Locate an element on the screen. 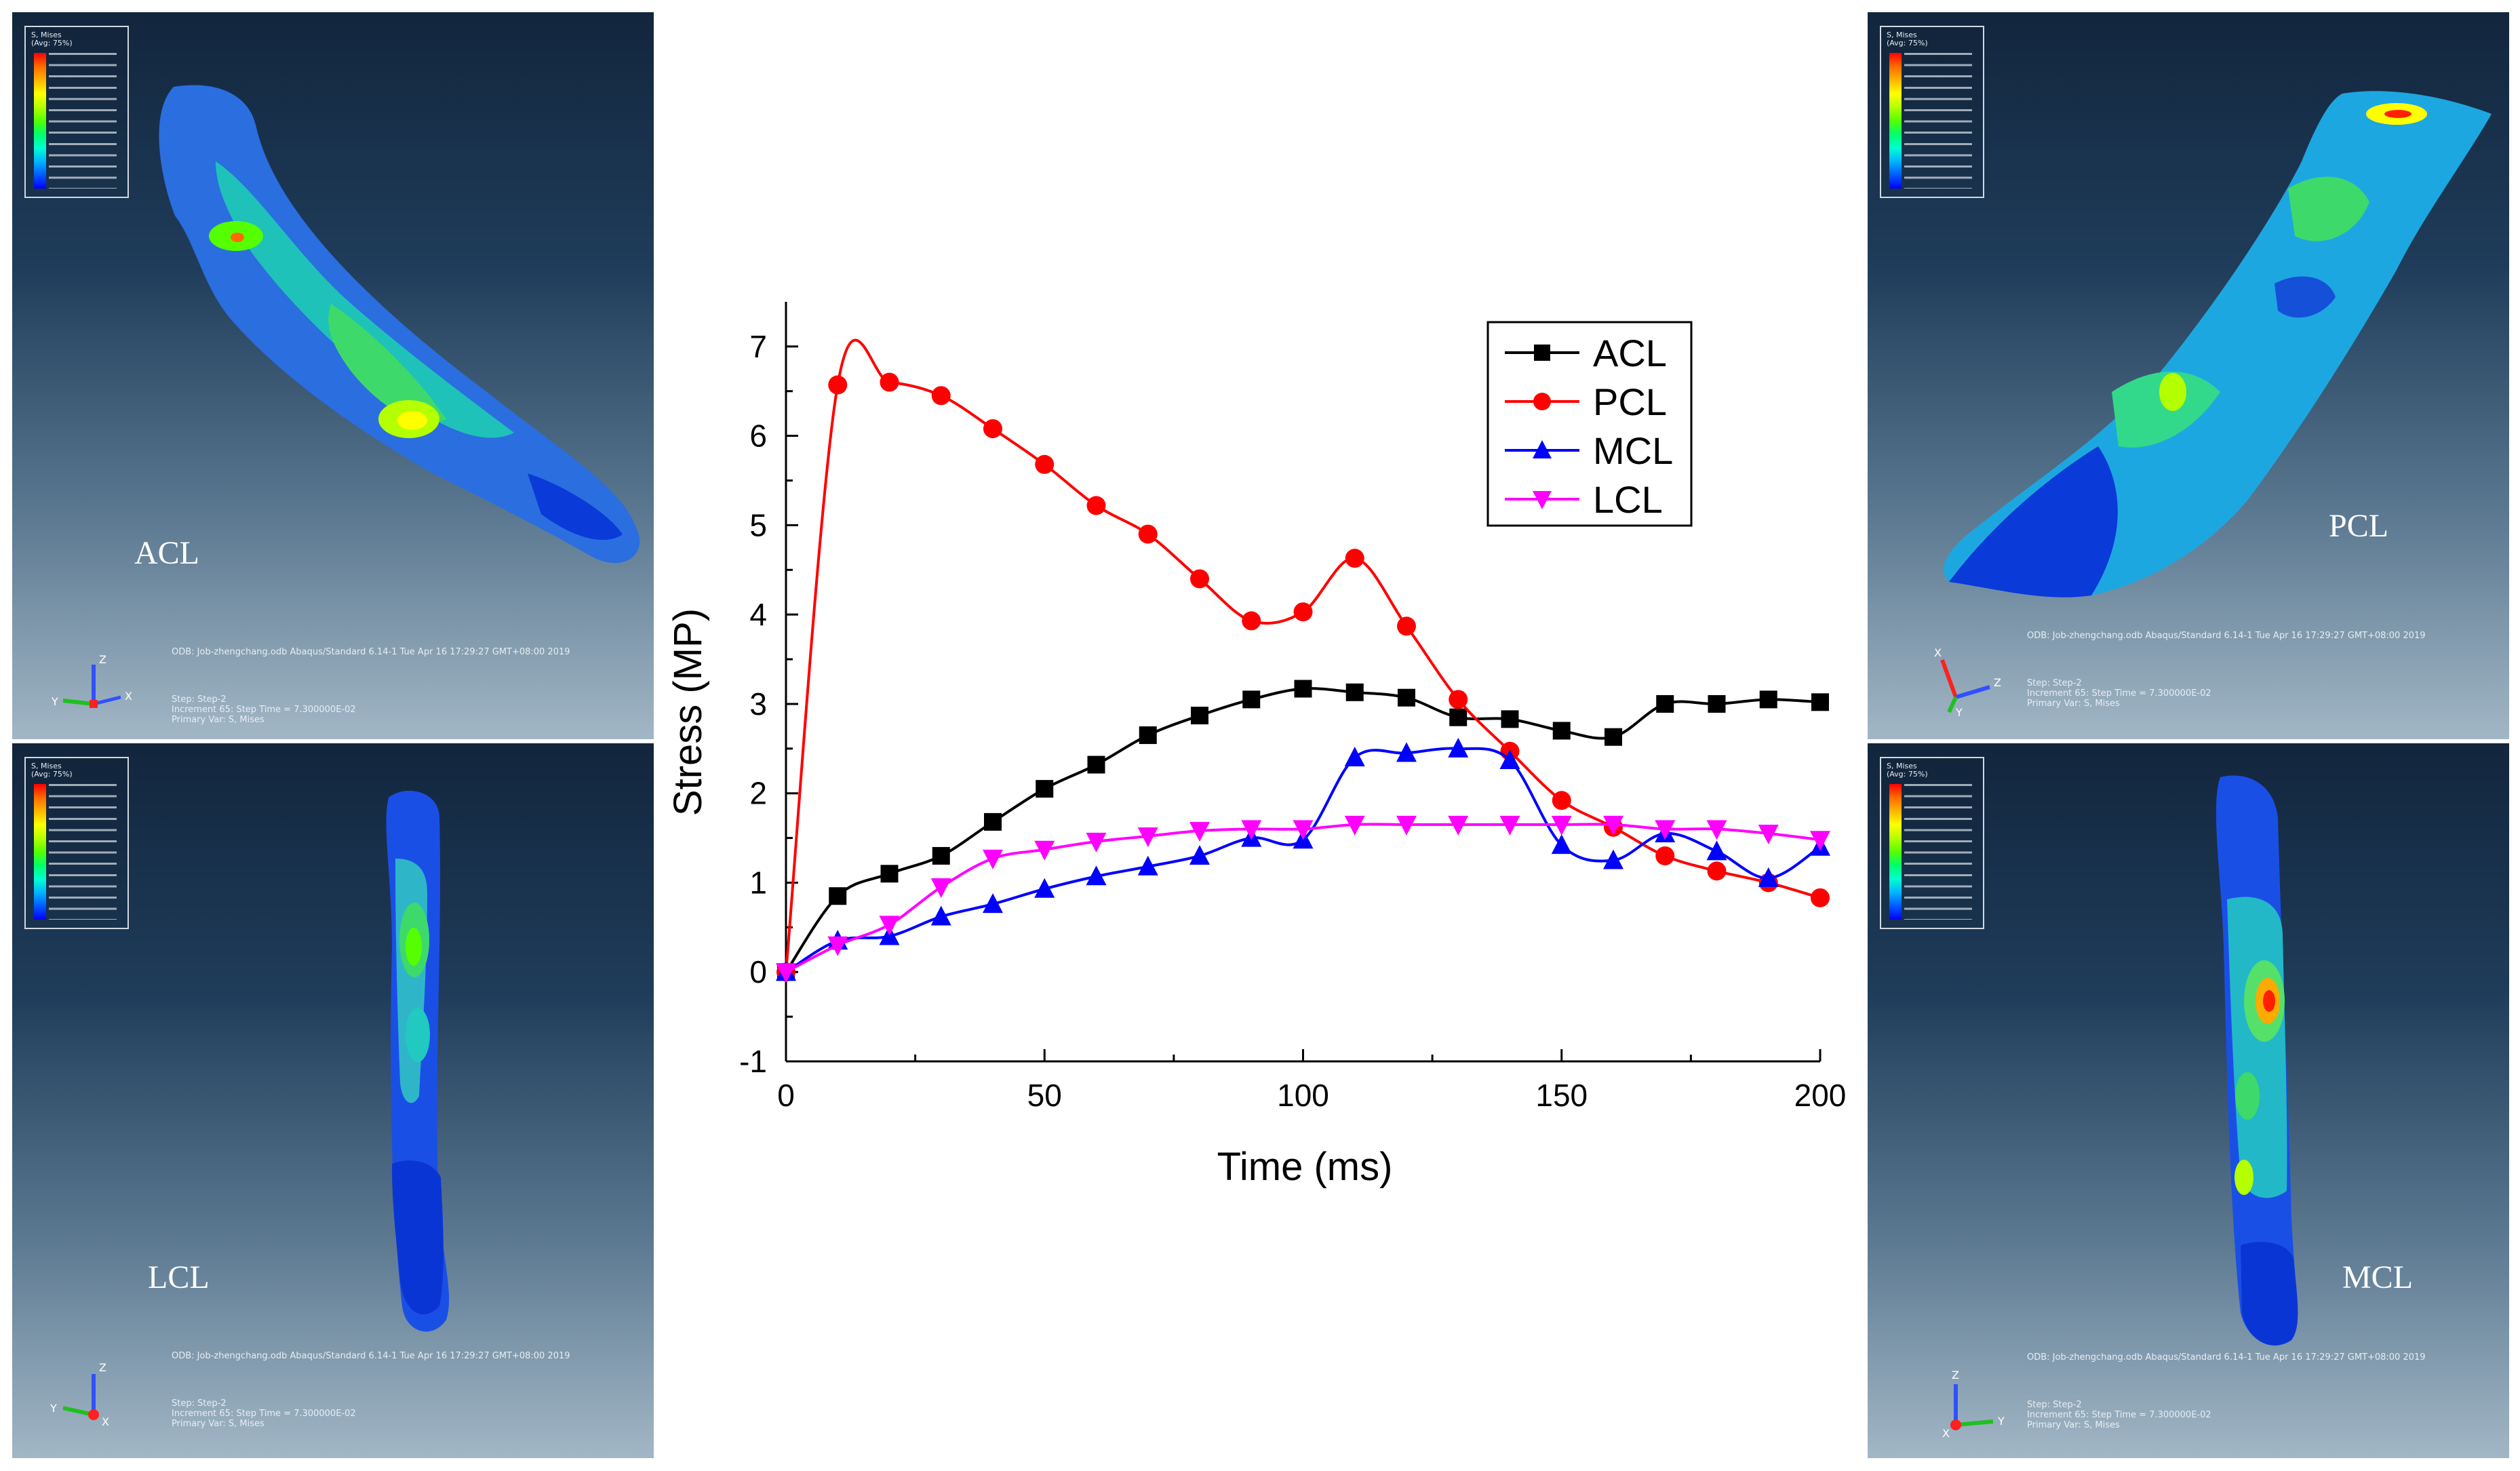 This screenshot has height=1471, width=2520. legend-acl-label: ACL is located at coordinates (1630, 353).